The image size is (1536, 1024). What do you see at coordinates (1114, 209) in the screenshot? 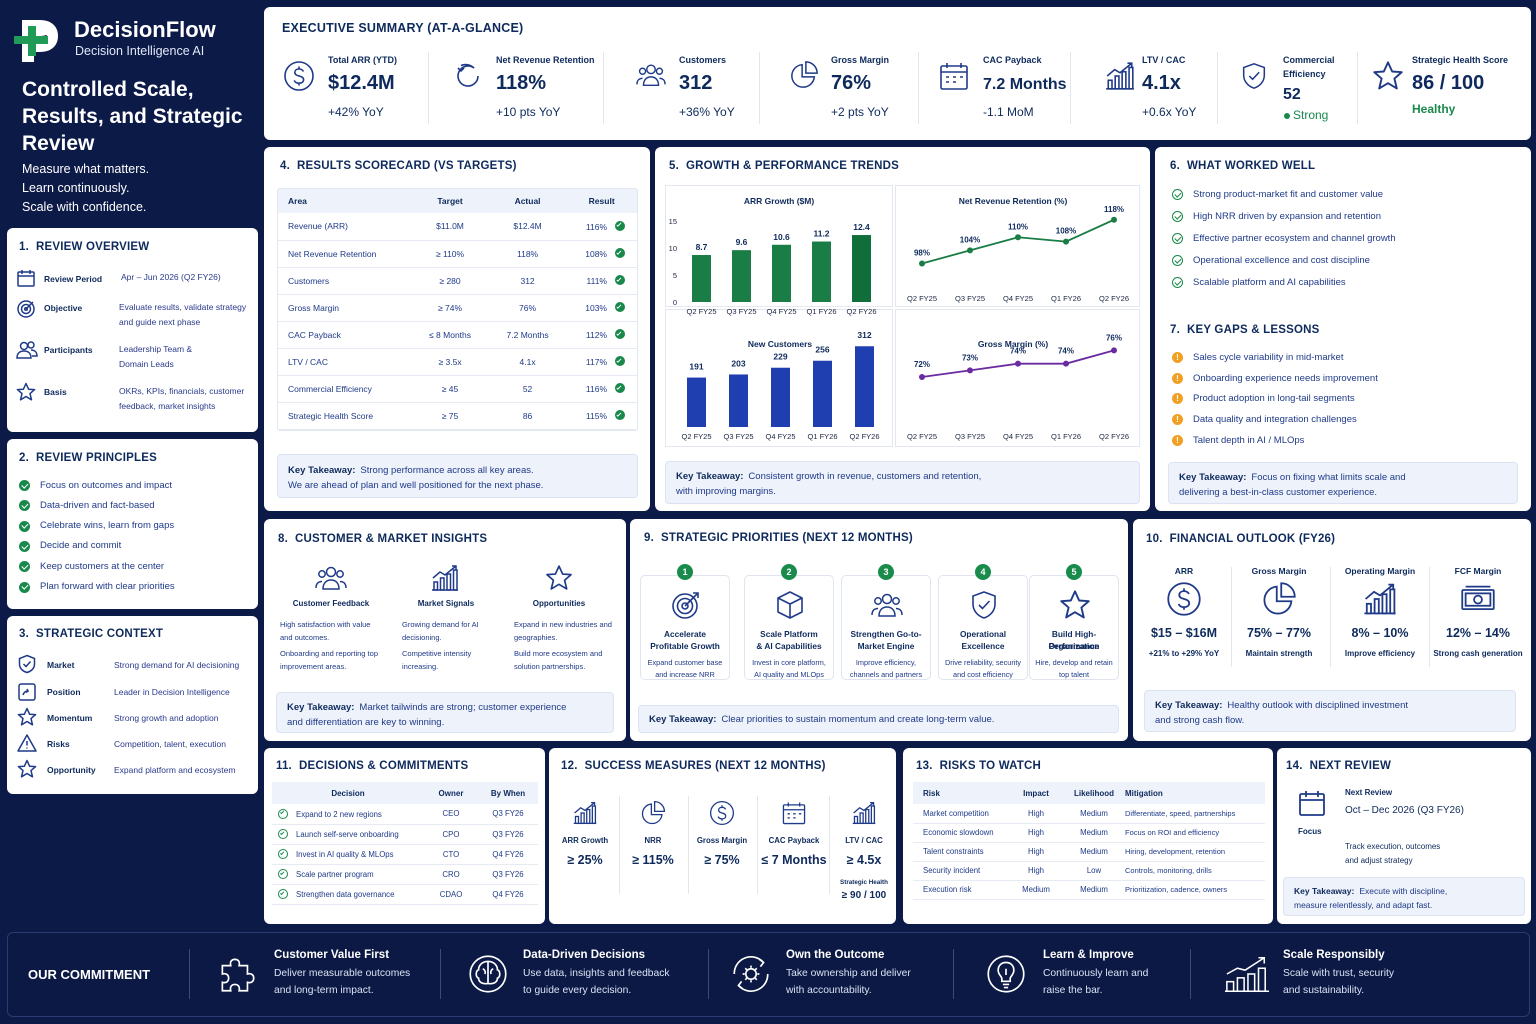
I see `data-label: 118%` at bounding box center [1114, 209].